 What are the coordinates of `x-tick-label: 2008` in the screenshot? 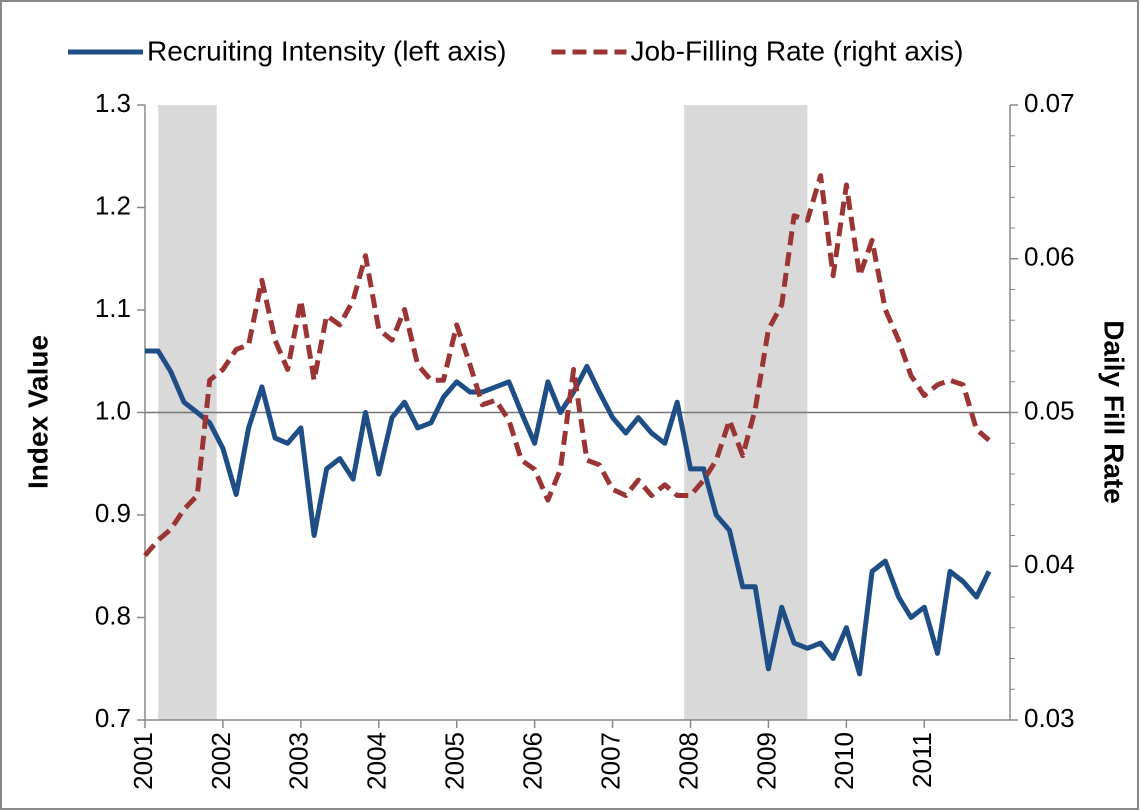 It's located at (688, 761).